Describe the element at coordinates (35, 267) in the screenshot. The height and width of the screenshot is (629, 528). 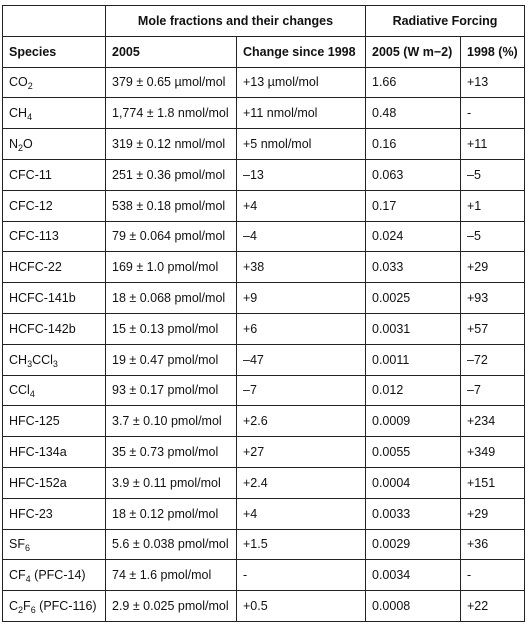
I see `species-base: HCFC-22` at that location.